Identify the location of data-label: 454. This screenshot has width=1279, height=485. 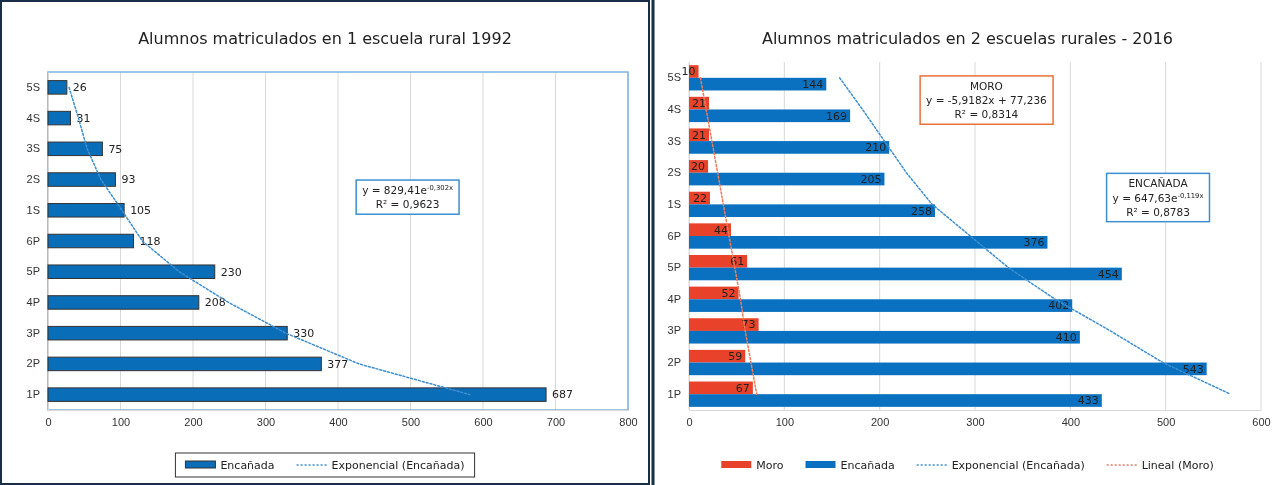
(1108, 274).